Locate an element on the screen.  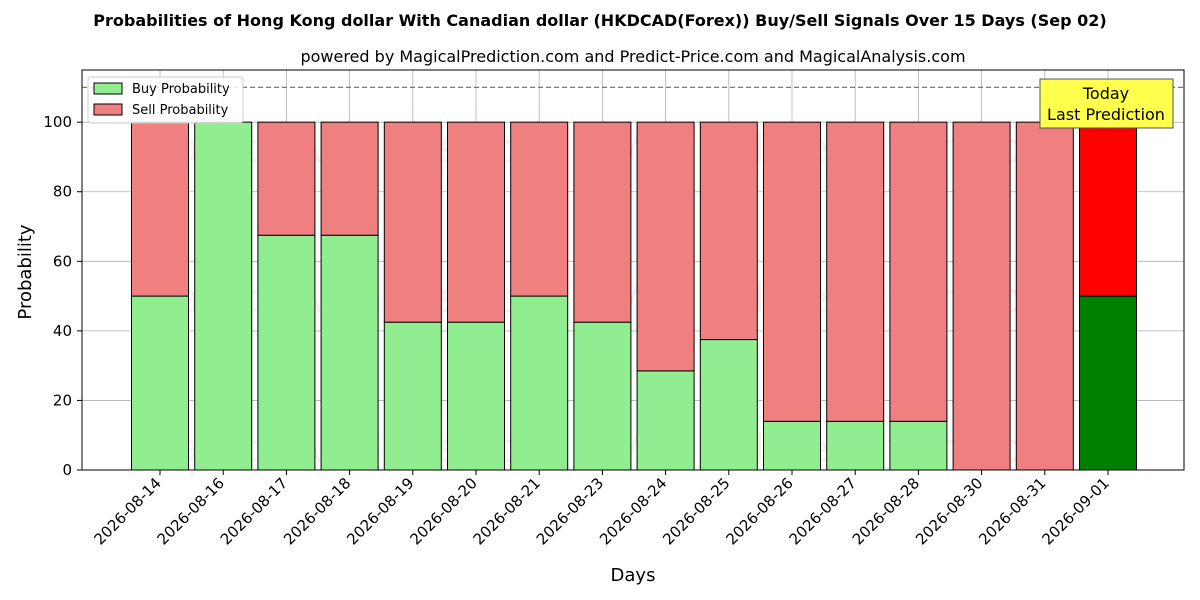
x-tick-label: 2026-08-18 is located at coordinates (317, 511).